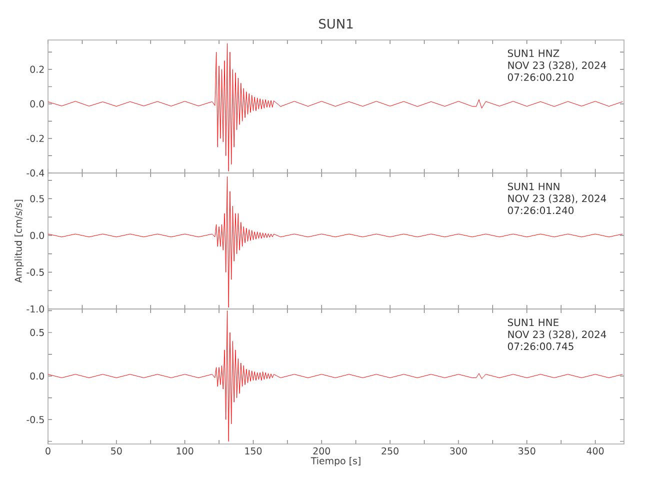  Describe the element at coordinates (116, 451) in the screenshot. I see `x-tick-label: 50` at that location.